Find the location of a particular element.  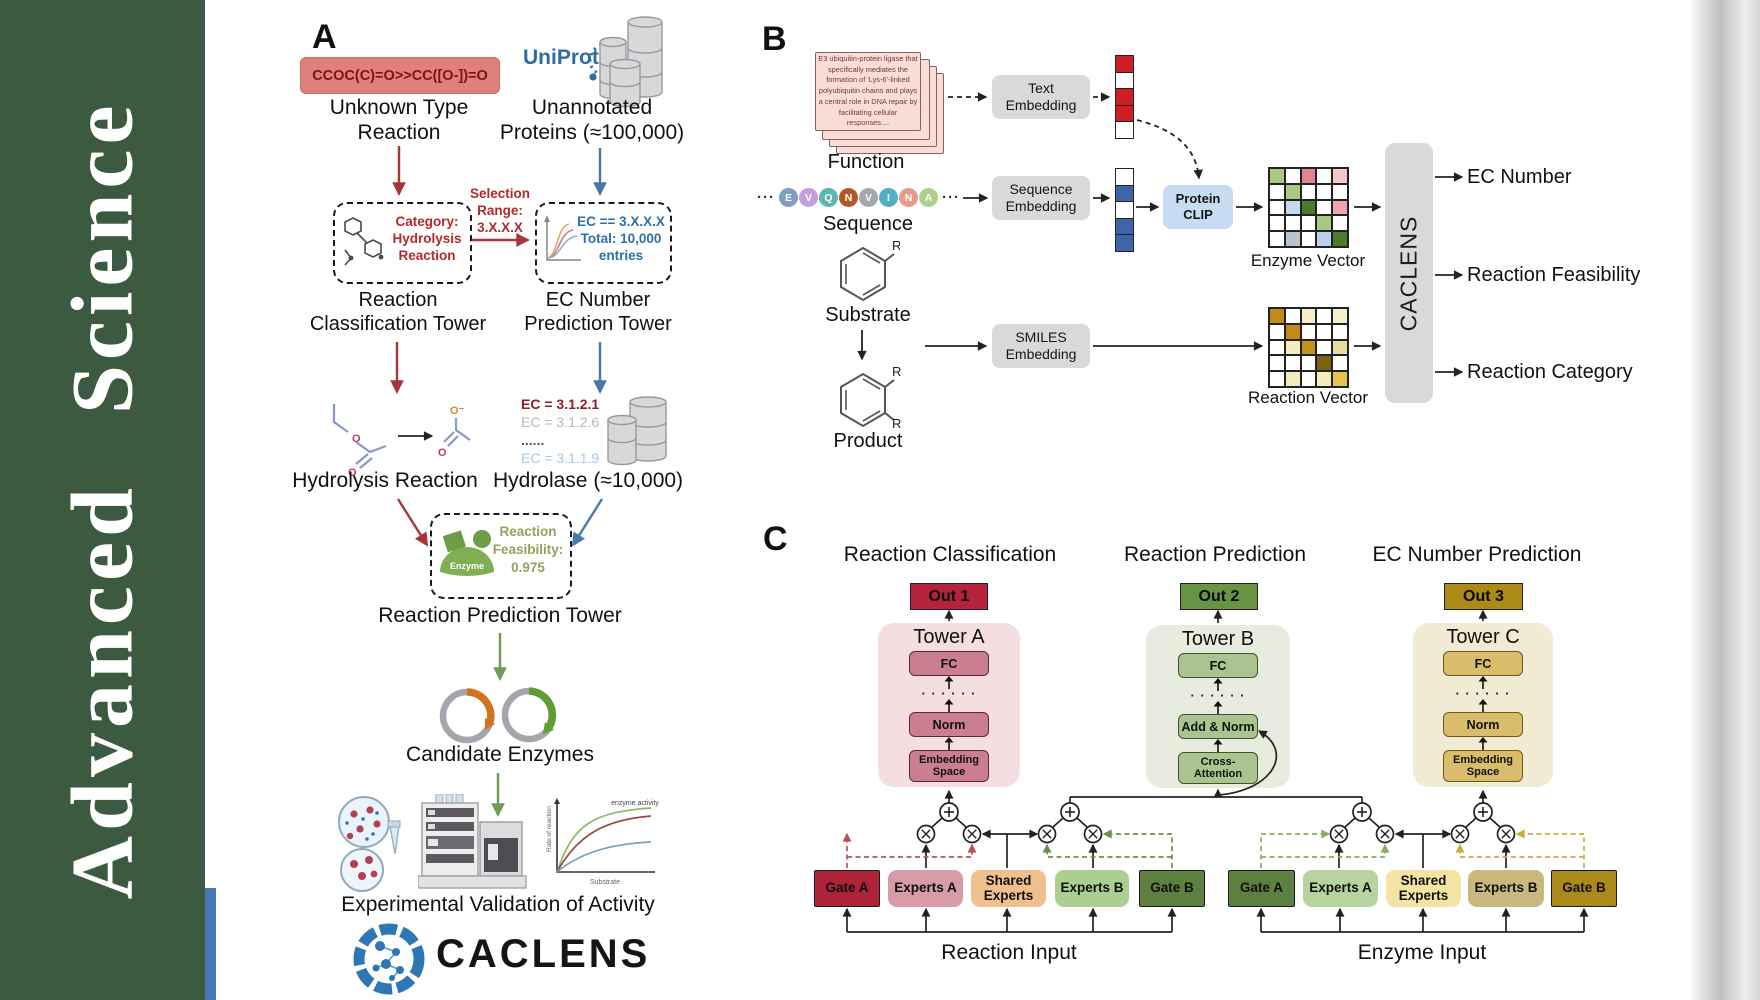

reaction-vector-label: Reaction Vector is located at coordinates (1308, 397).